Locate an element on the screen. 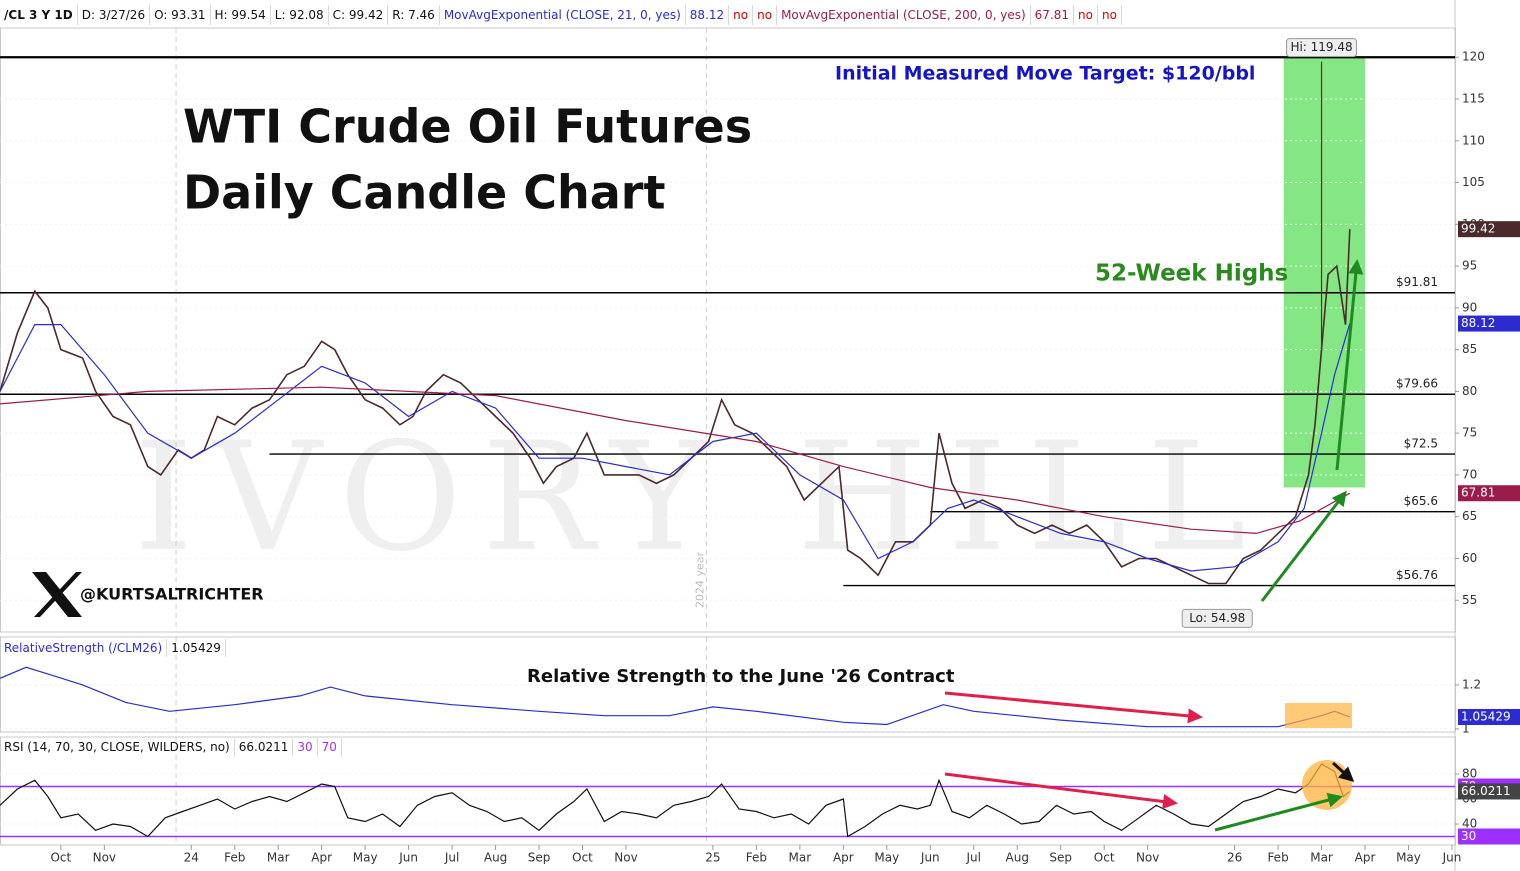 The image size is (1520, 871). level-label: 70 is located at coordinates (330, 747).